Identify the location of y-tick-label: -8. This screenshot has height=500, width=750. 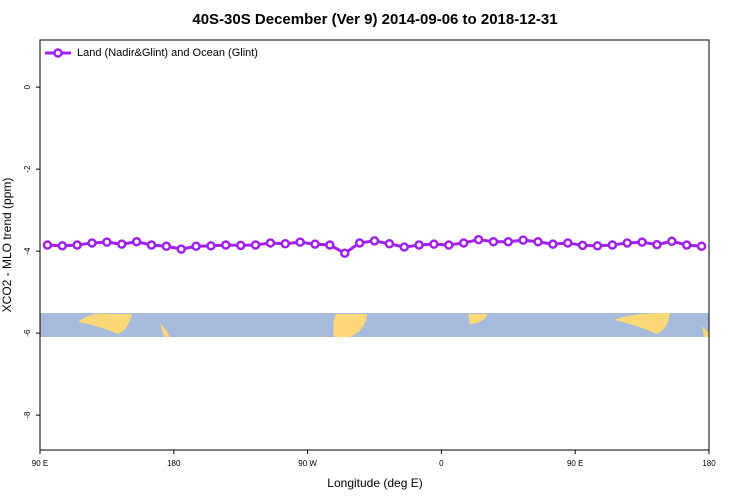
(27, 415).